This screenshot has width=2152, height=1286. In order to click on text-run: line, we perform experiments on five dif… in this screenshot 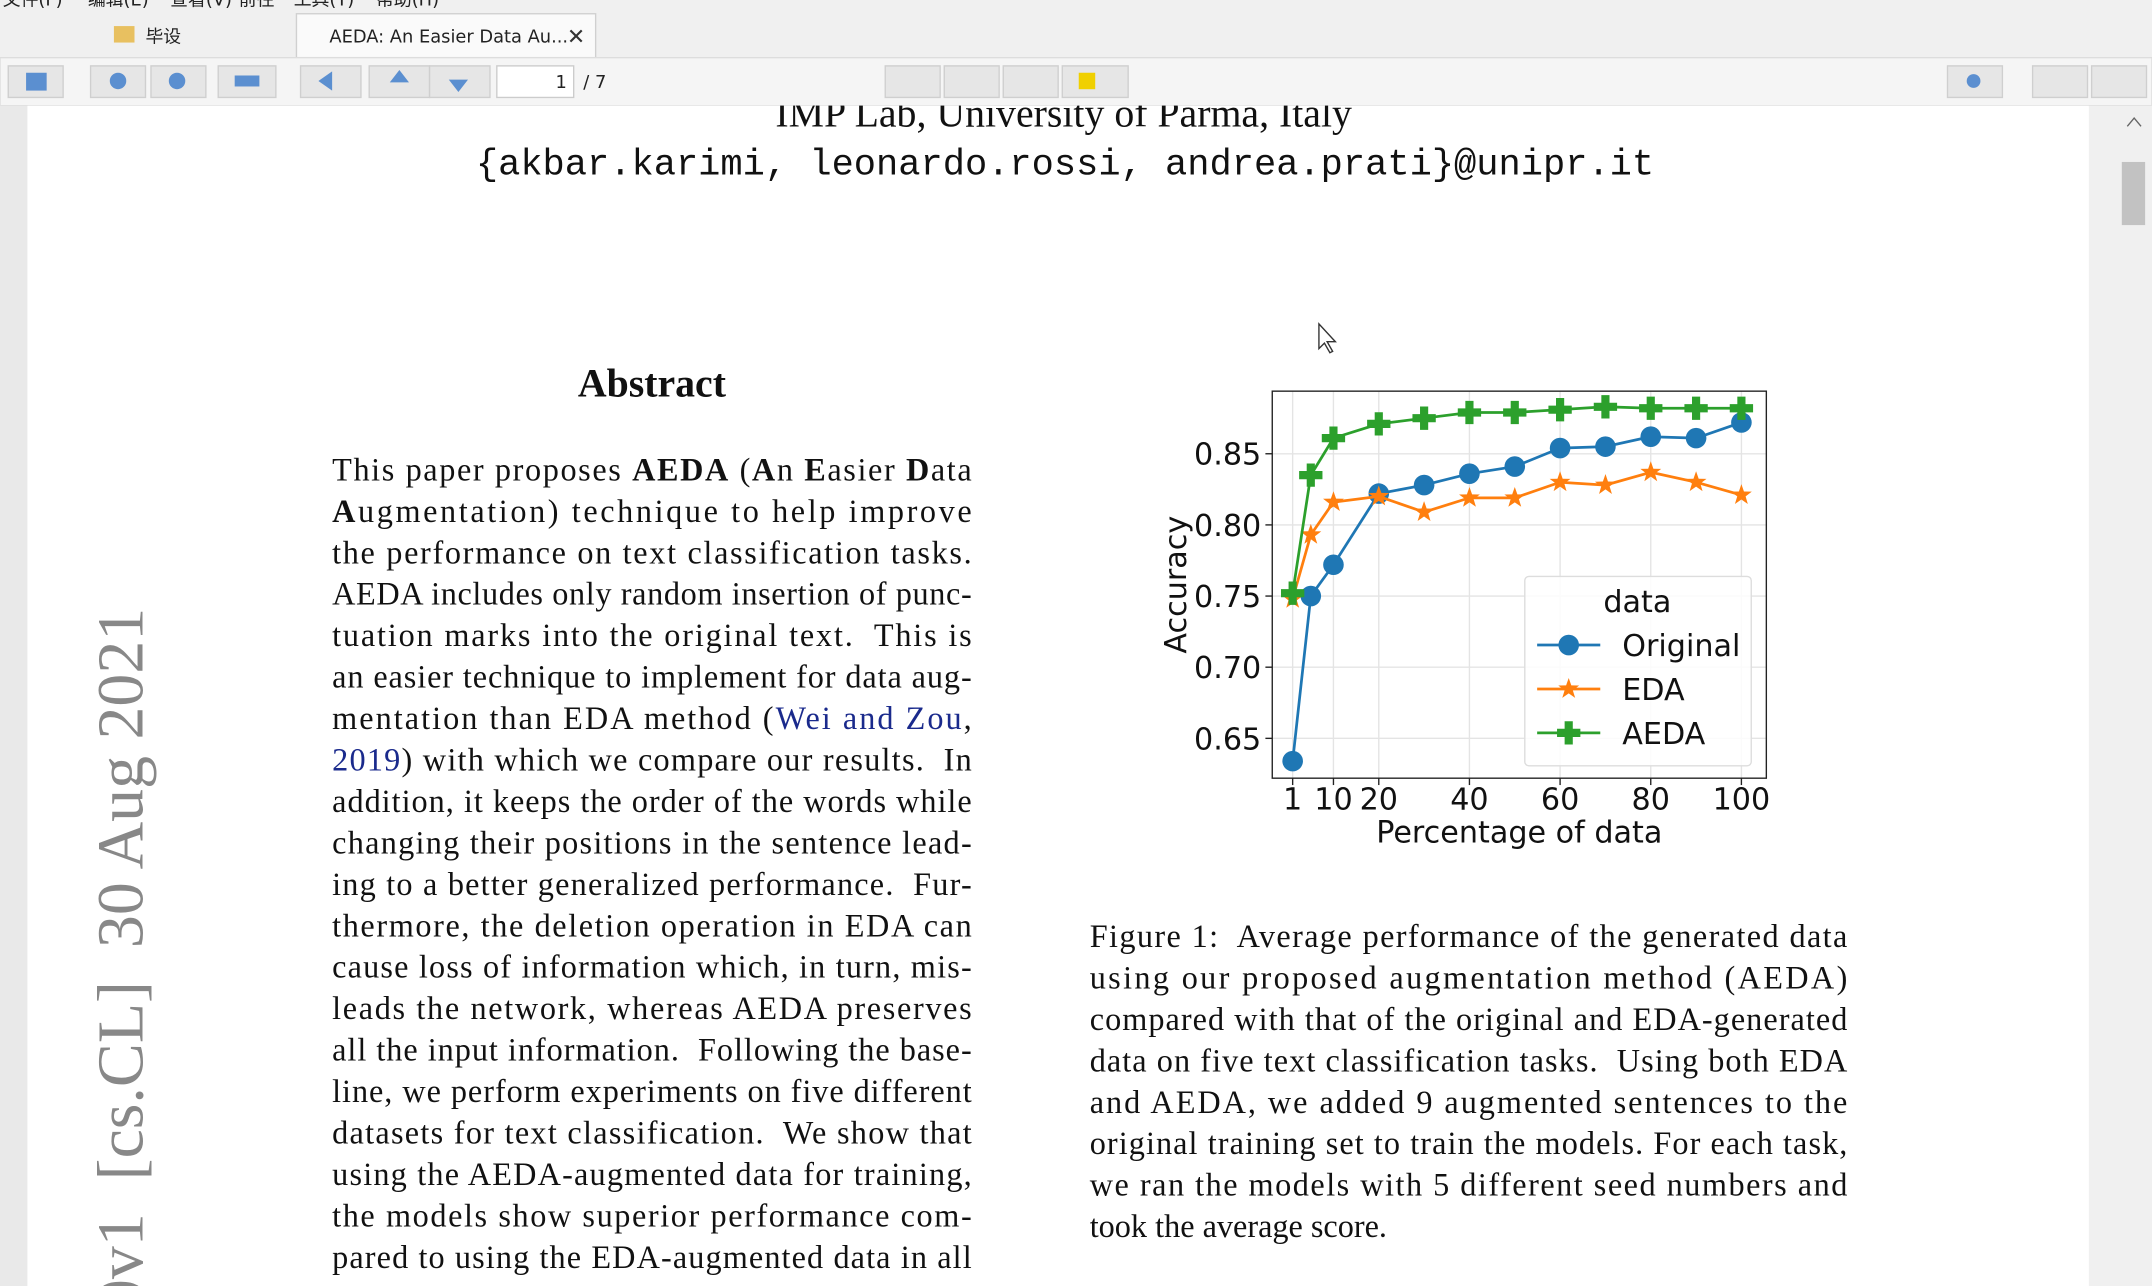, I will do `click(652, 1091)`.